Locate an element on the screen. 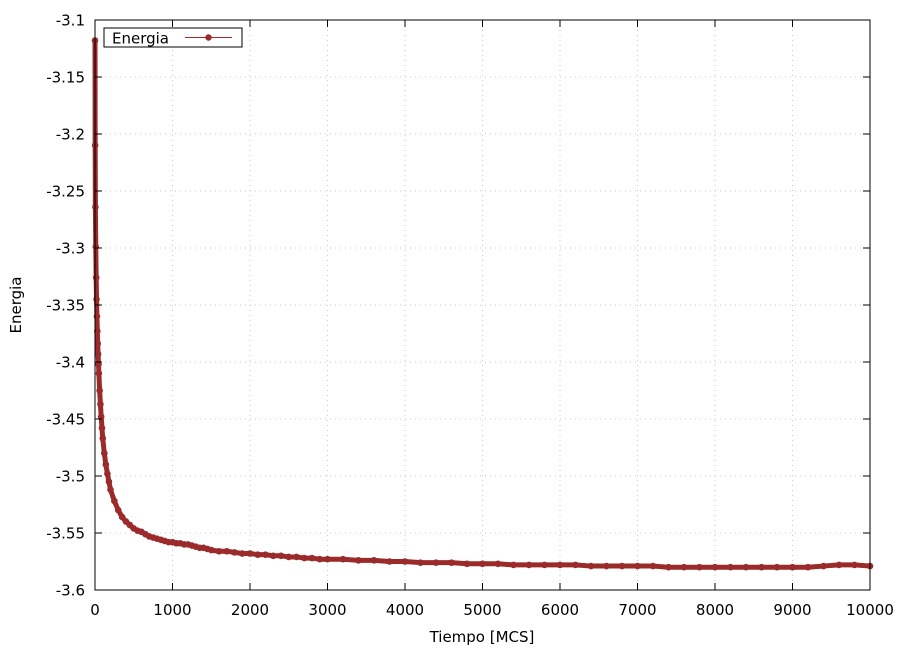 The width and height of the screenshot is (900, 650). y-tick-label: -3.4 is located at coordinates (70, 363).